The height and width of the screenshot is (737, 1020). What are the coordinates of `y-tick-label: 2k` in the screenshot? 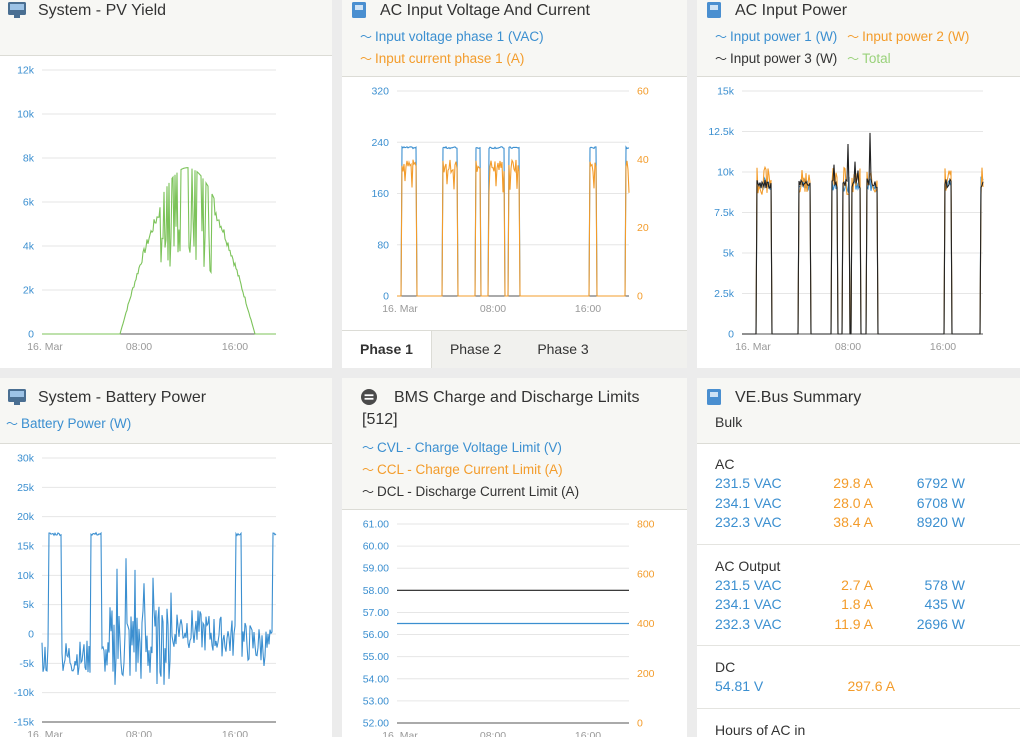 It's located at (29, 291).